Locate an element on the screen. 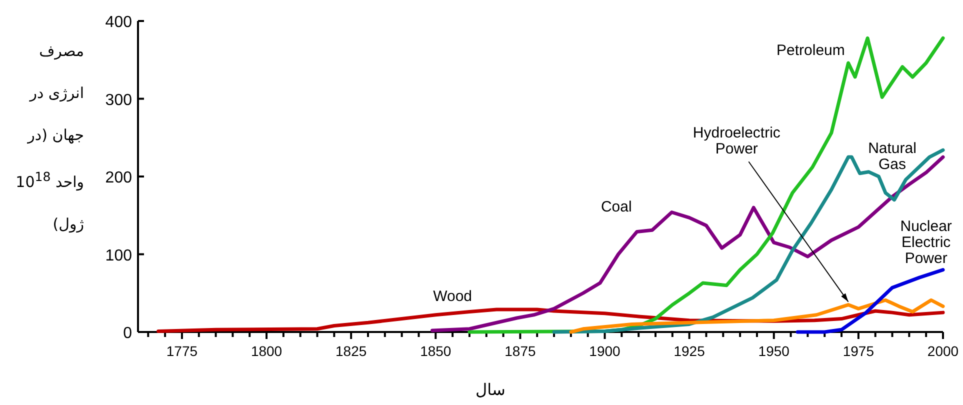 This screenshot has height=405, width=963. x-tick-label: 1925 is located at coordinates (690, 351).